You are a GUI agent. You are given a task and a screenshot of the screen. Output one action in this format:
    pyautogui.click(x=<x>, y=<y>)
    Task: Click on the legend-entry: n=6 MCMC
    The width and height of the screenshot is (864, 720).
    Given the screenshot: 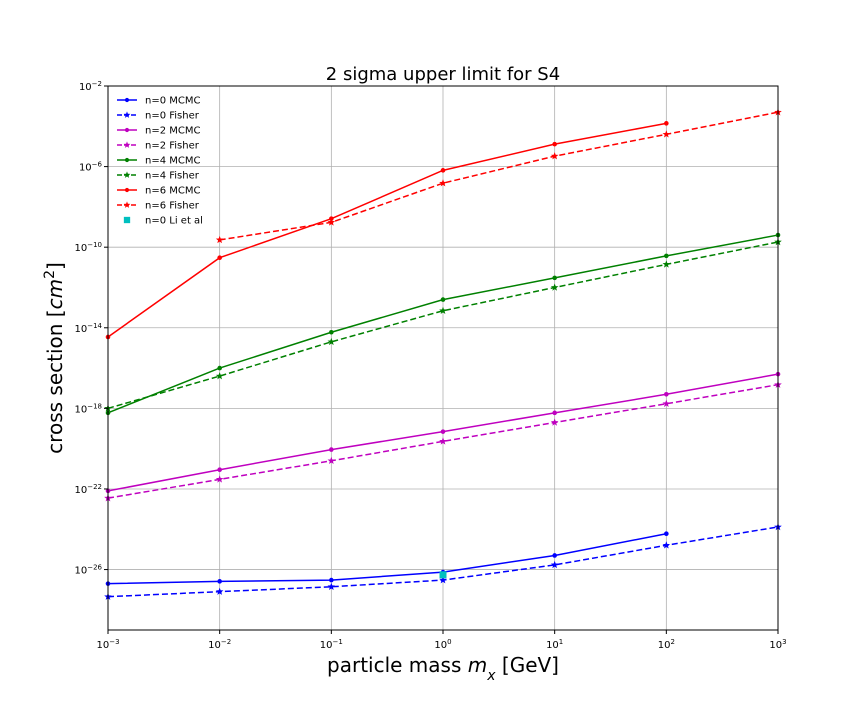 What is the action you would take?
    pyautogui.click(x=158, y=191)
    